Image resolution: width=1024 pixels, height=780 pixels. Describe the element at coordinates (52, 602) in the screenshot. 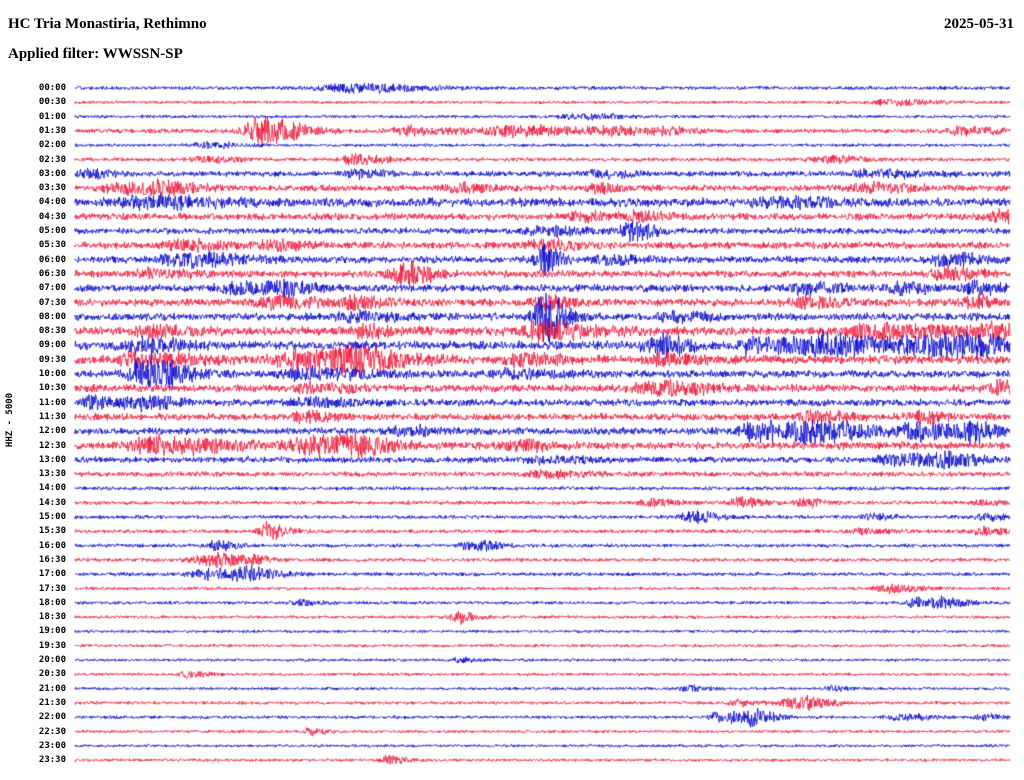

I see `time-label-18:00: 18:00` at that location.